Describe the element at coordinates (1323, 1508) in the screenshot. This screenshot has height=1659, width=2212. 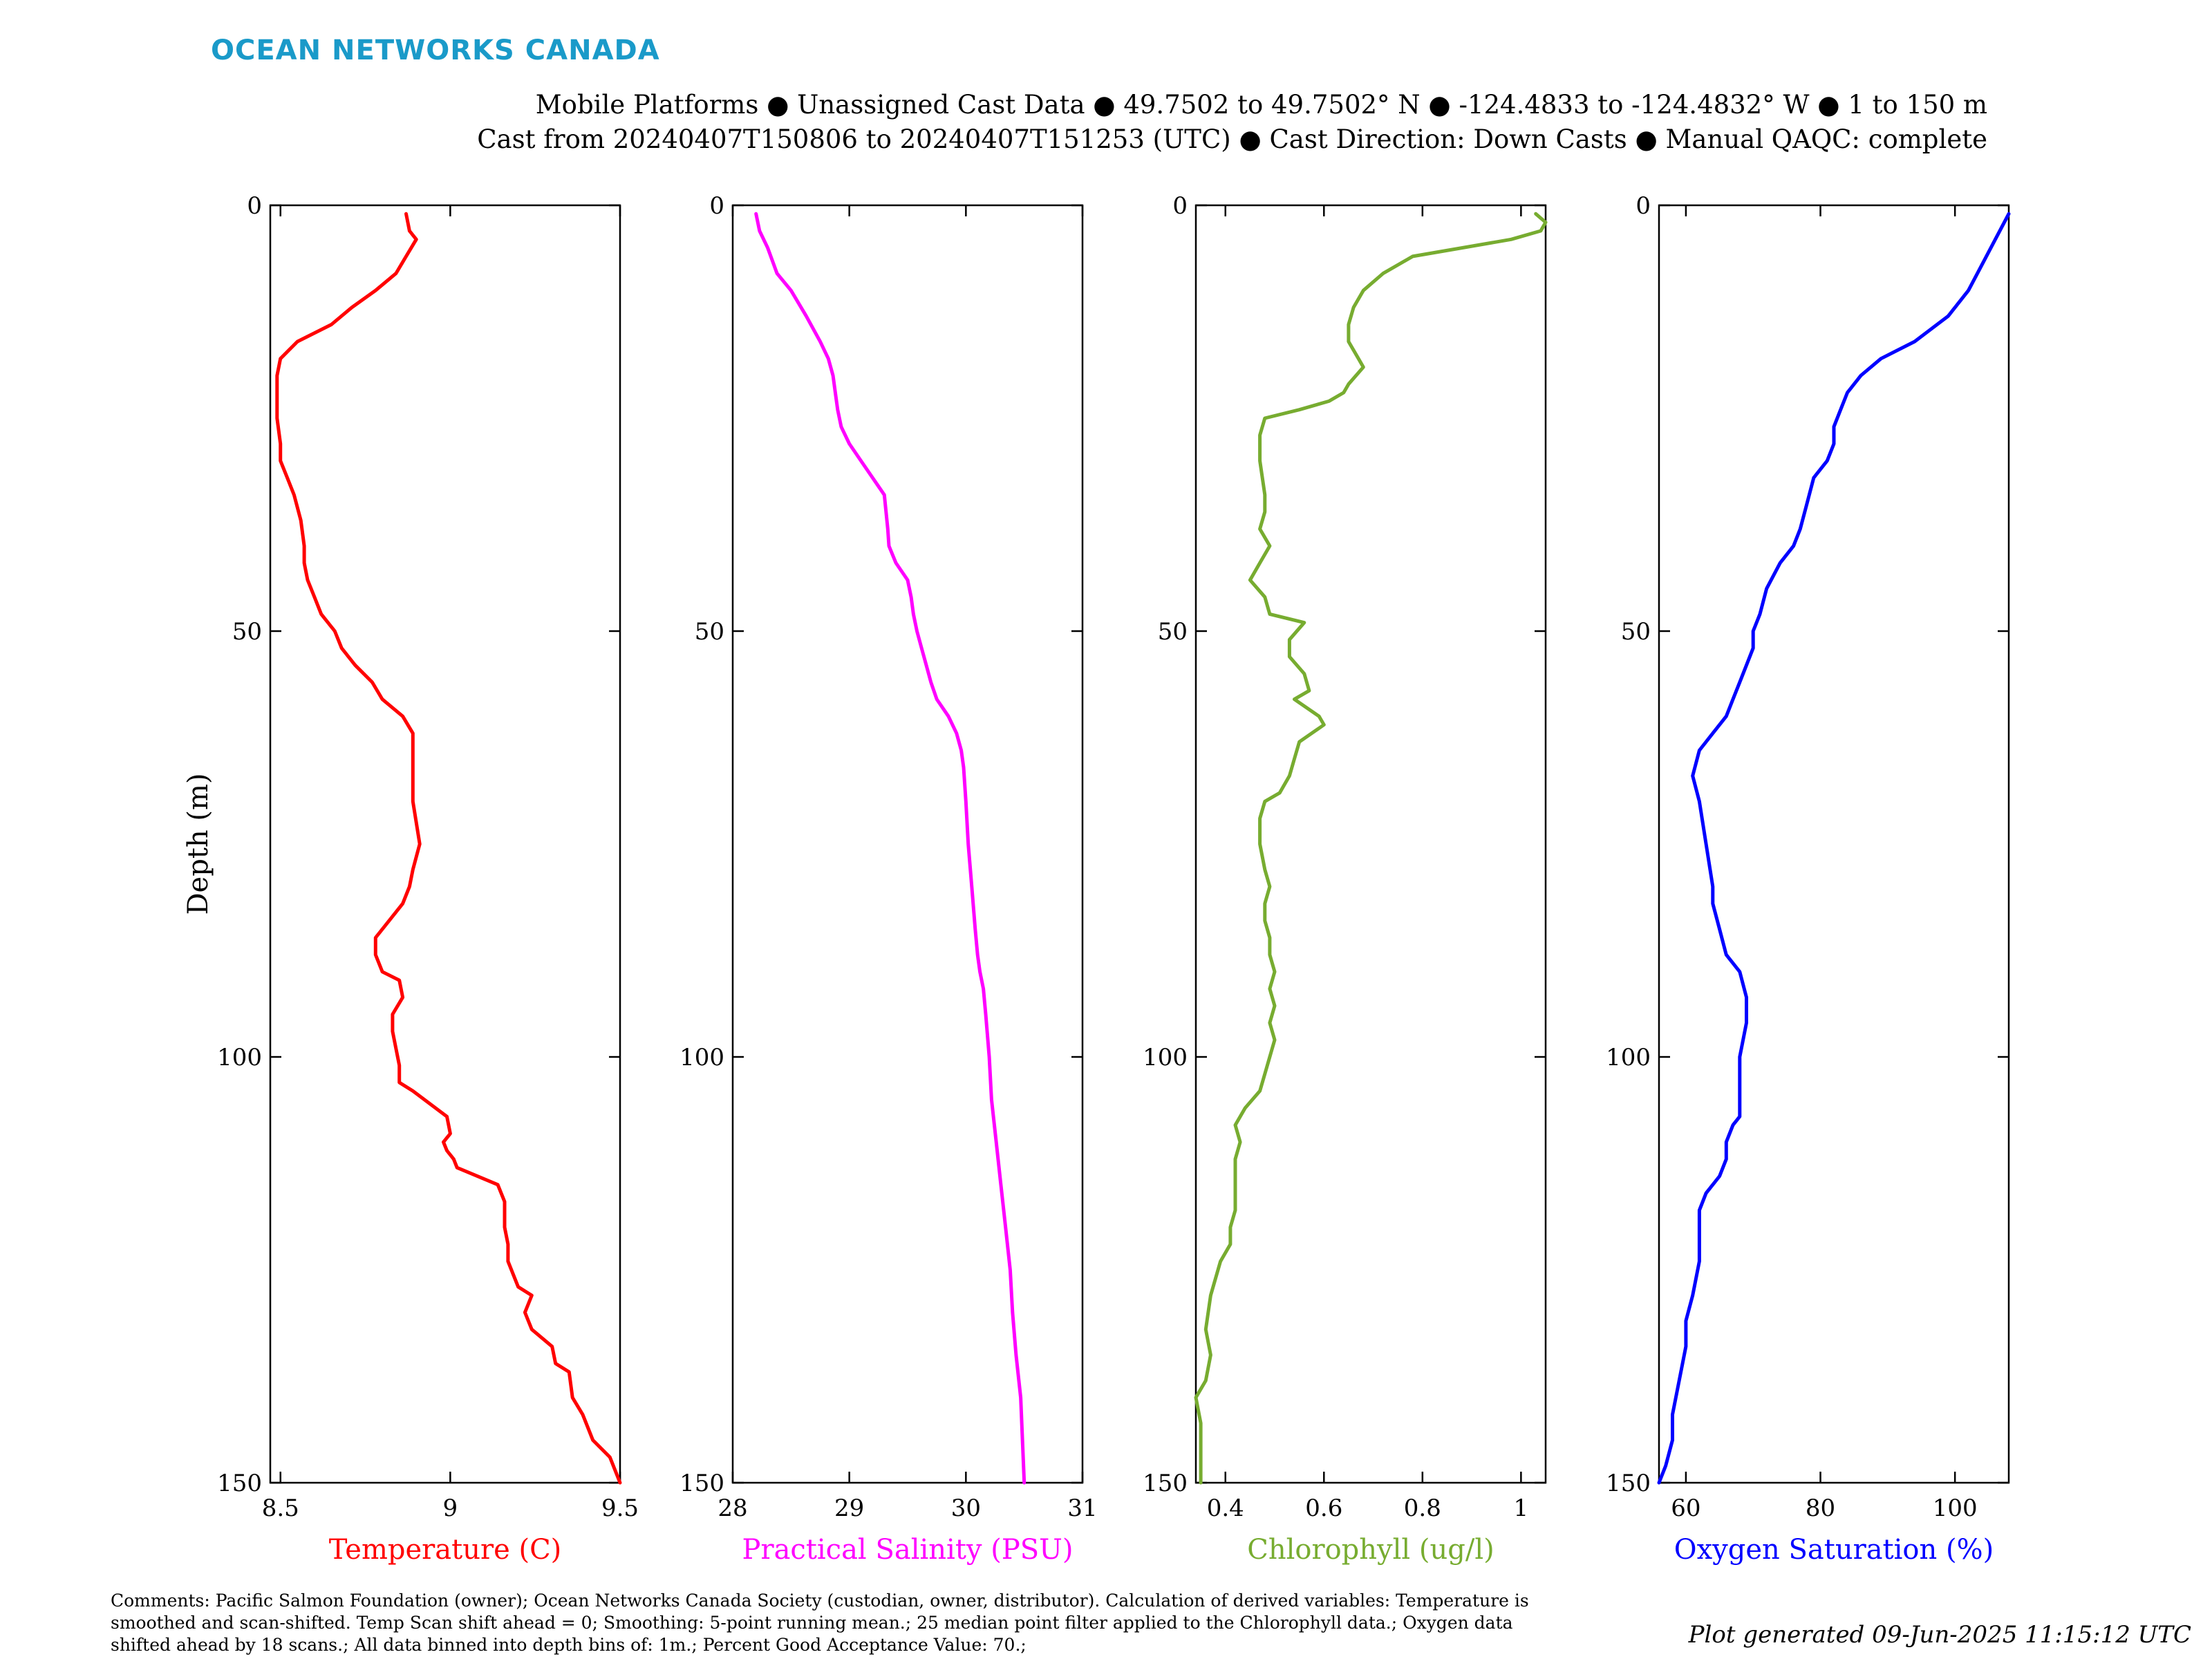
I see `chlorophyll-xtick-label: 0.6` at that location.